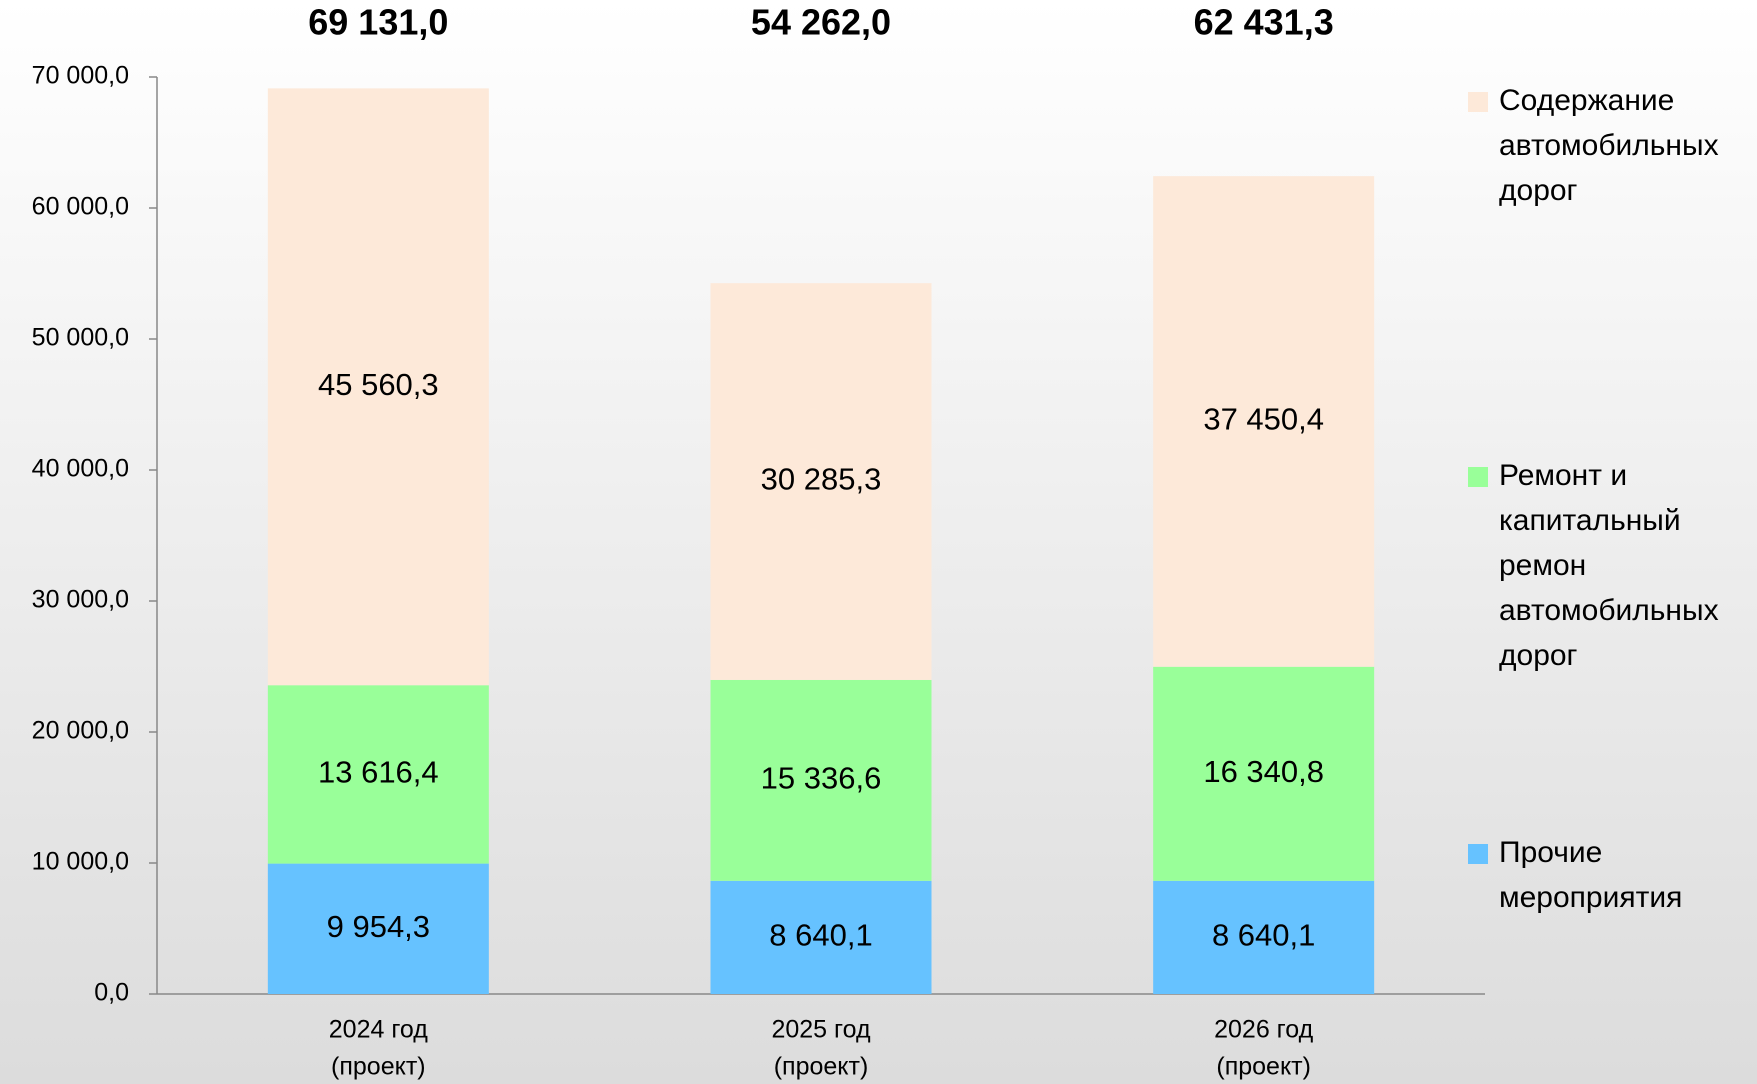 This screenshot has width=1757, height=1084. I want to click on value-label: 37 450,4, so click(1263, 419).